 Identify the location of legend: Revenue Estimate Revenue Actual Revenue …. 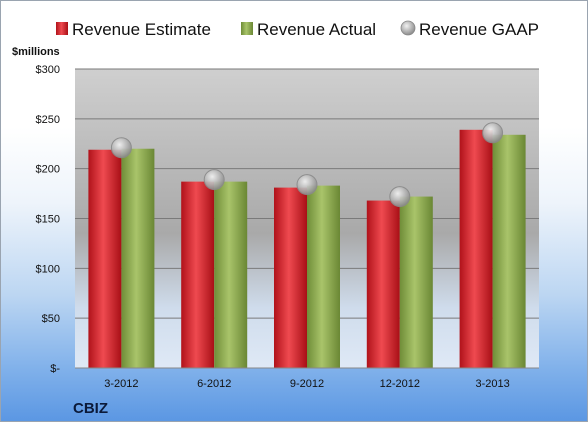
(297, 29).